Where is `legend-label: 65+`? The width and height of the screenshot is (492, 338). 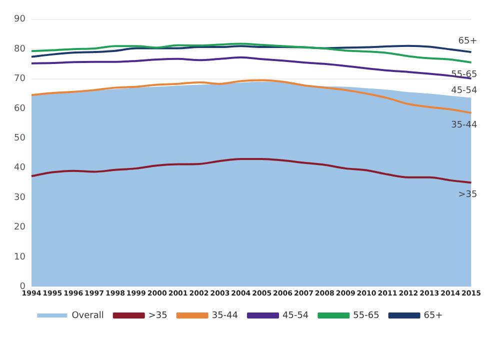 legend-label: 65+ is located at coordinates (433, 315).